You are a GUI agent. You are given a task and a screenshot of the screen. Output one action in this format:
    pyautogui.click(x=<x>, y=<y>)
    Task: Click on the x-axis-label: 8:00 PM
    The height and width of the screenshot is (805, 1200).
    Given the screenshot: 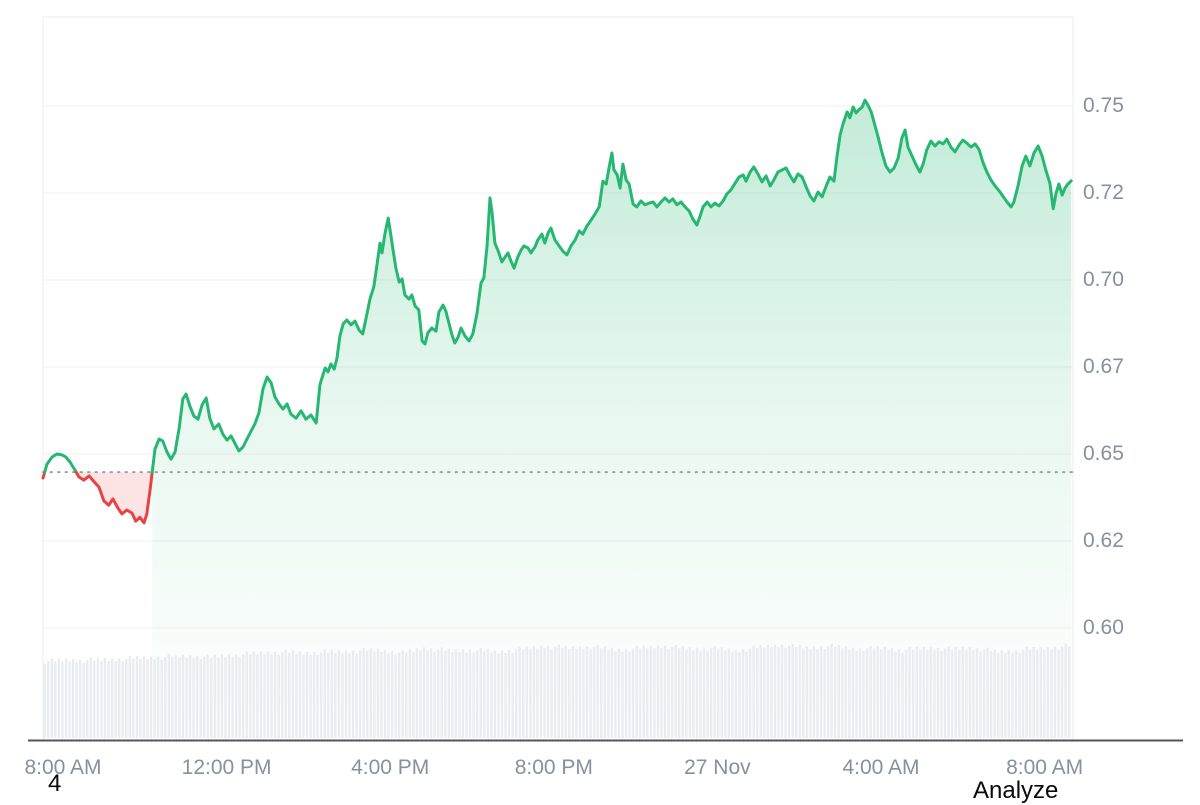 What is the action you would take?
    pyautogui.click(x=553, y=767)
    